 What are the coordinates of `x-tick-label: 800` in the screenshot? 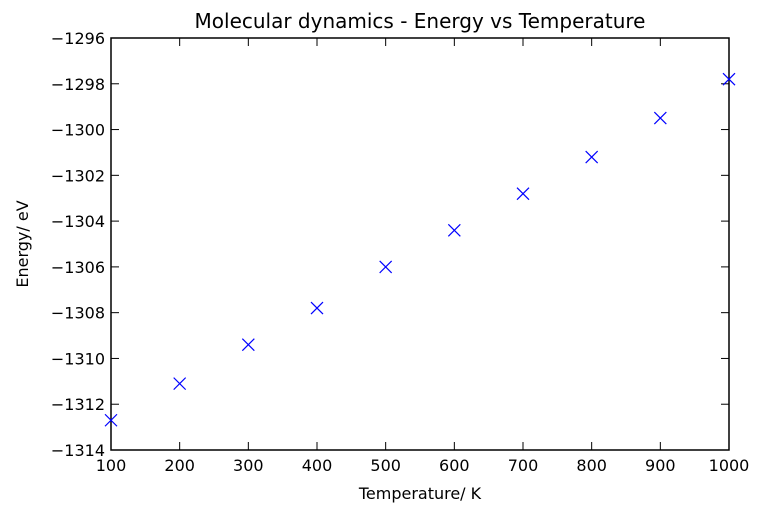 It's located at (591, 465).